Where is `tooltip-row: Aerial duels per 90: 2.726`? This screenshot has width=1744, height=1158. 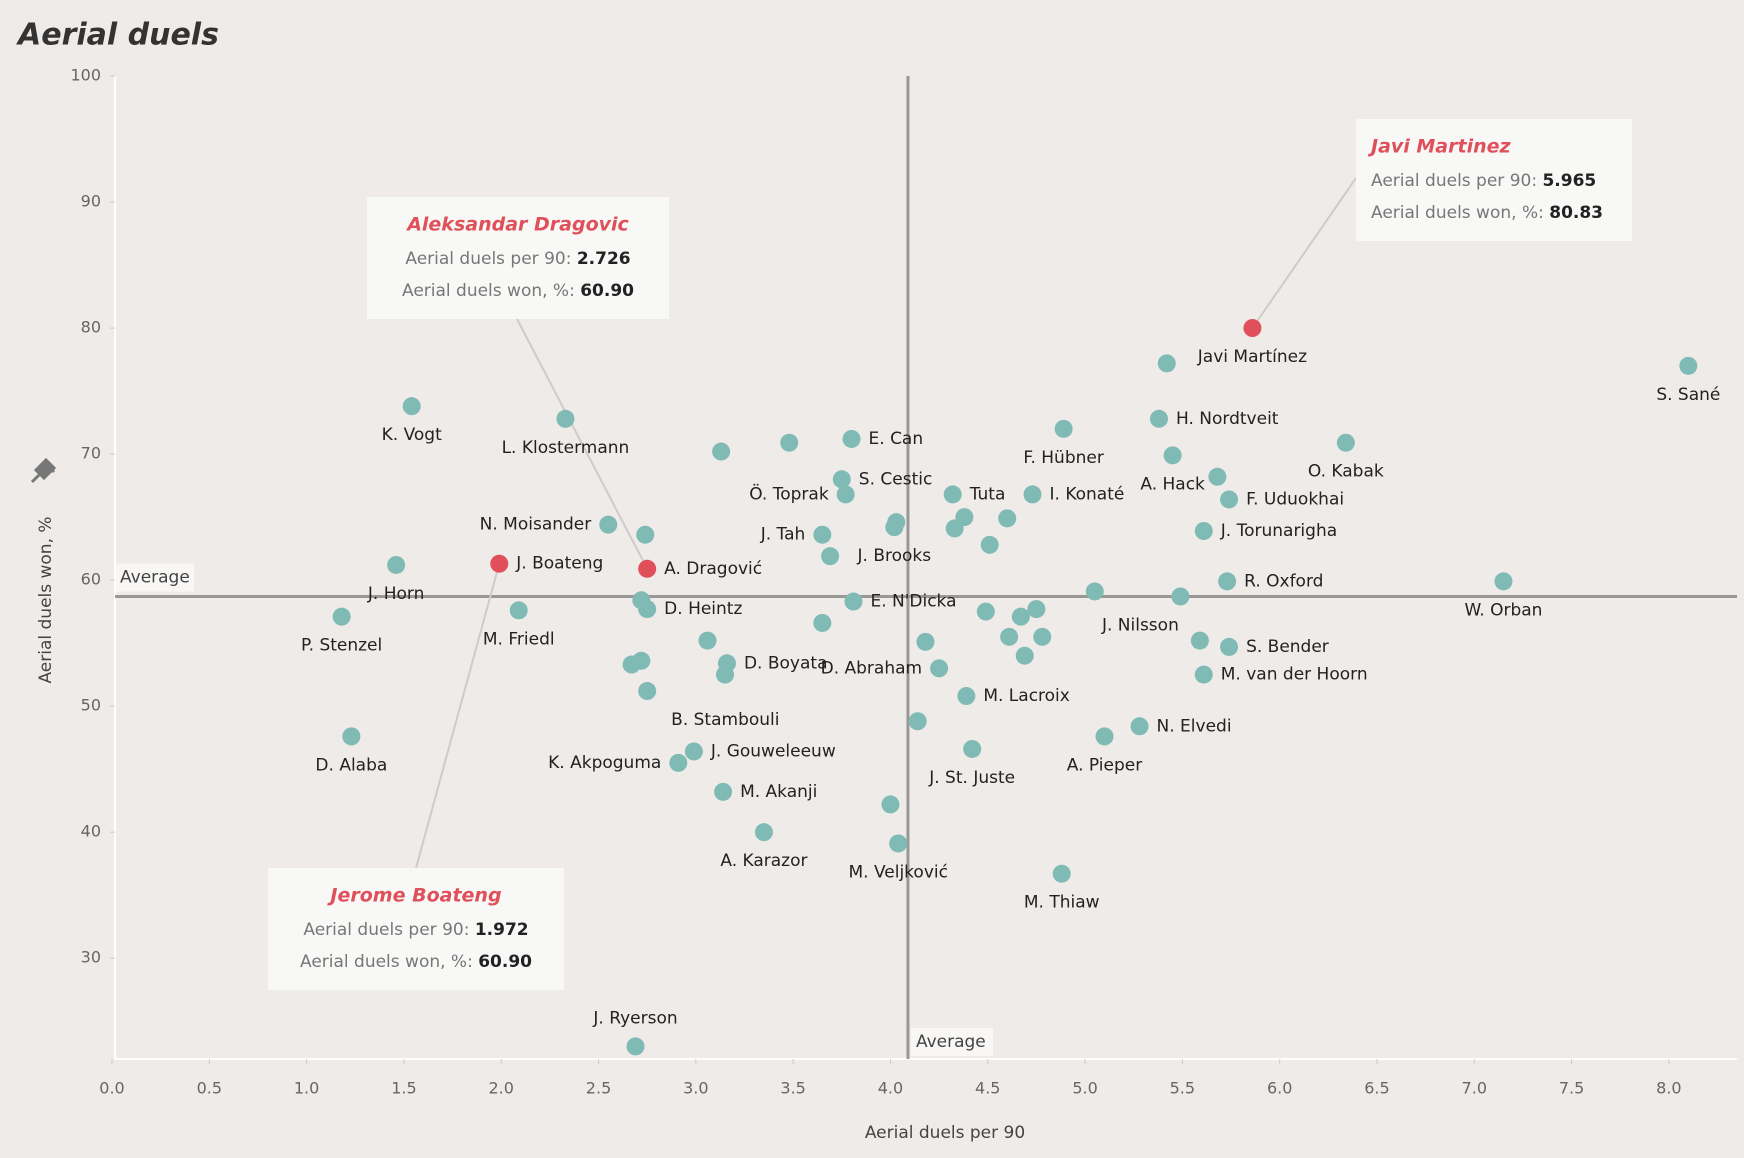 tooltip-row: Aerial duels per 90: 2.726 is located at coordinates (517, 259).